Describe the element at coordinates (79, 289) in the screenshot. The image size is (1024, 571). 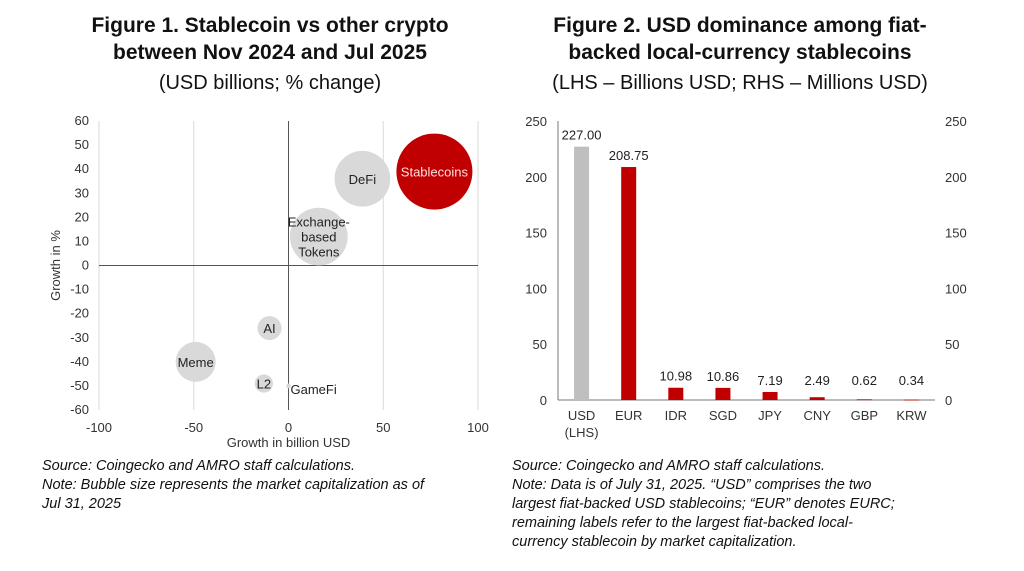
I see `y-tick-label: -10` at that location.